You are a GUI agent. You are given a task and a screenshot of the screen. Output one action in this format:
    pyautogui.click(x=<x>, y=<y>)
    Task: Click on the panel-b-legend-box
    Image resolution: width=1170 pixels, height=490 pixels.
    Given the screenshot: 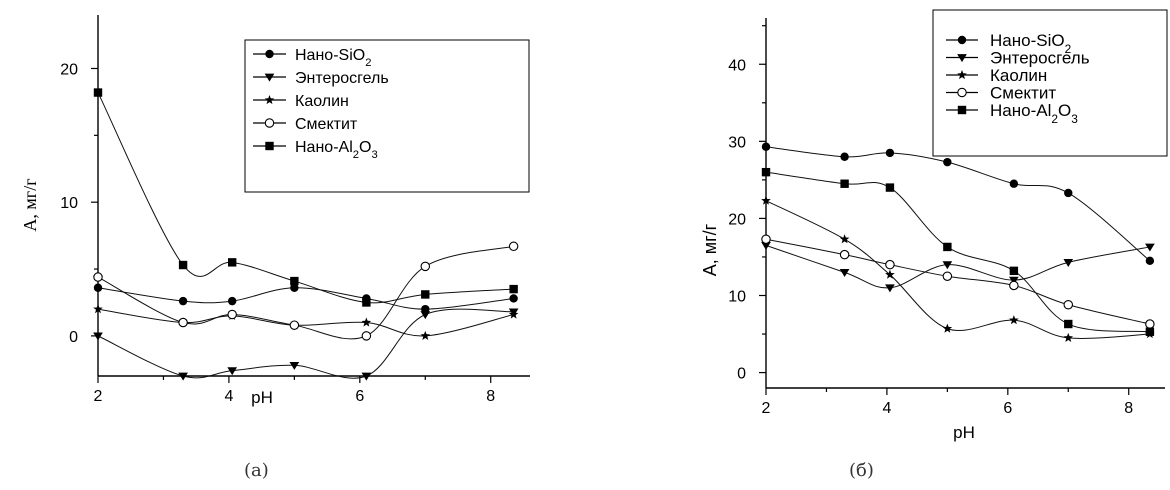 What is the action you would take?
    pyautogui.click(x=1050, y=83)
    